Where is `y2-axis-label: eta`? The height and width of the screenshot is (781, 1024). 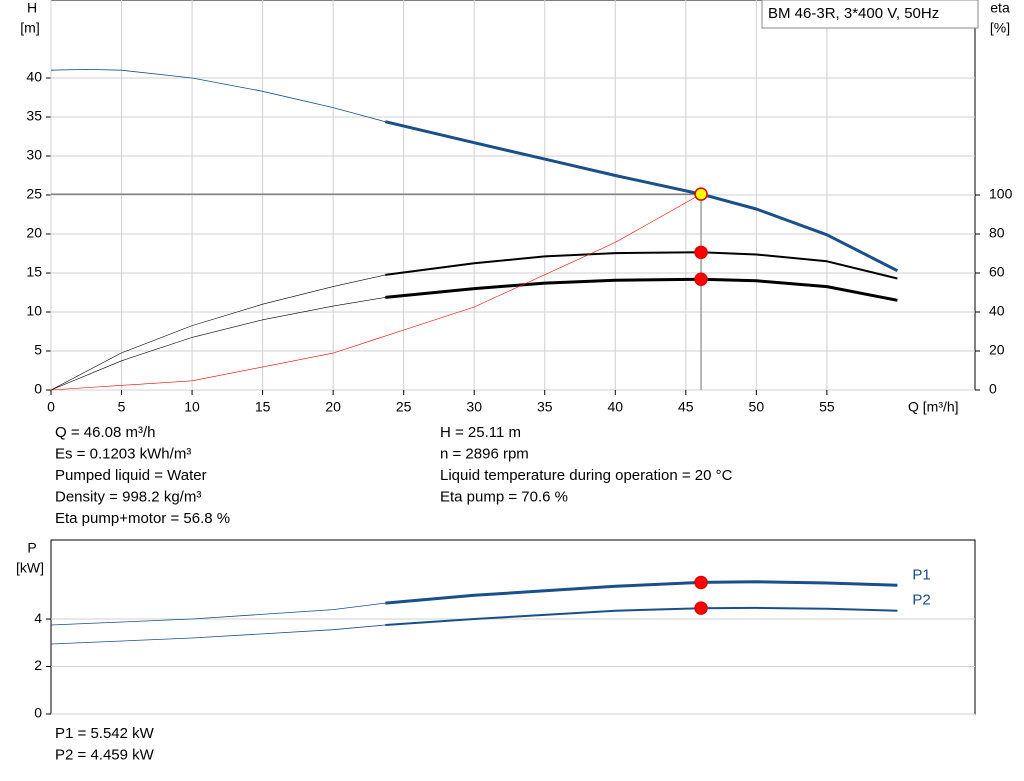
y2-axis-label: eta is located at coordinates (1000, 8).